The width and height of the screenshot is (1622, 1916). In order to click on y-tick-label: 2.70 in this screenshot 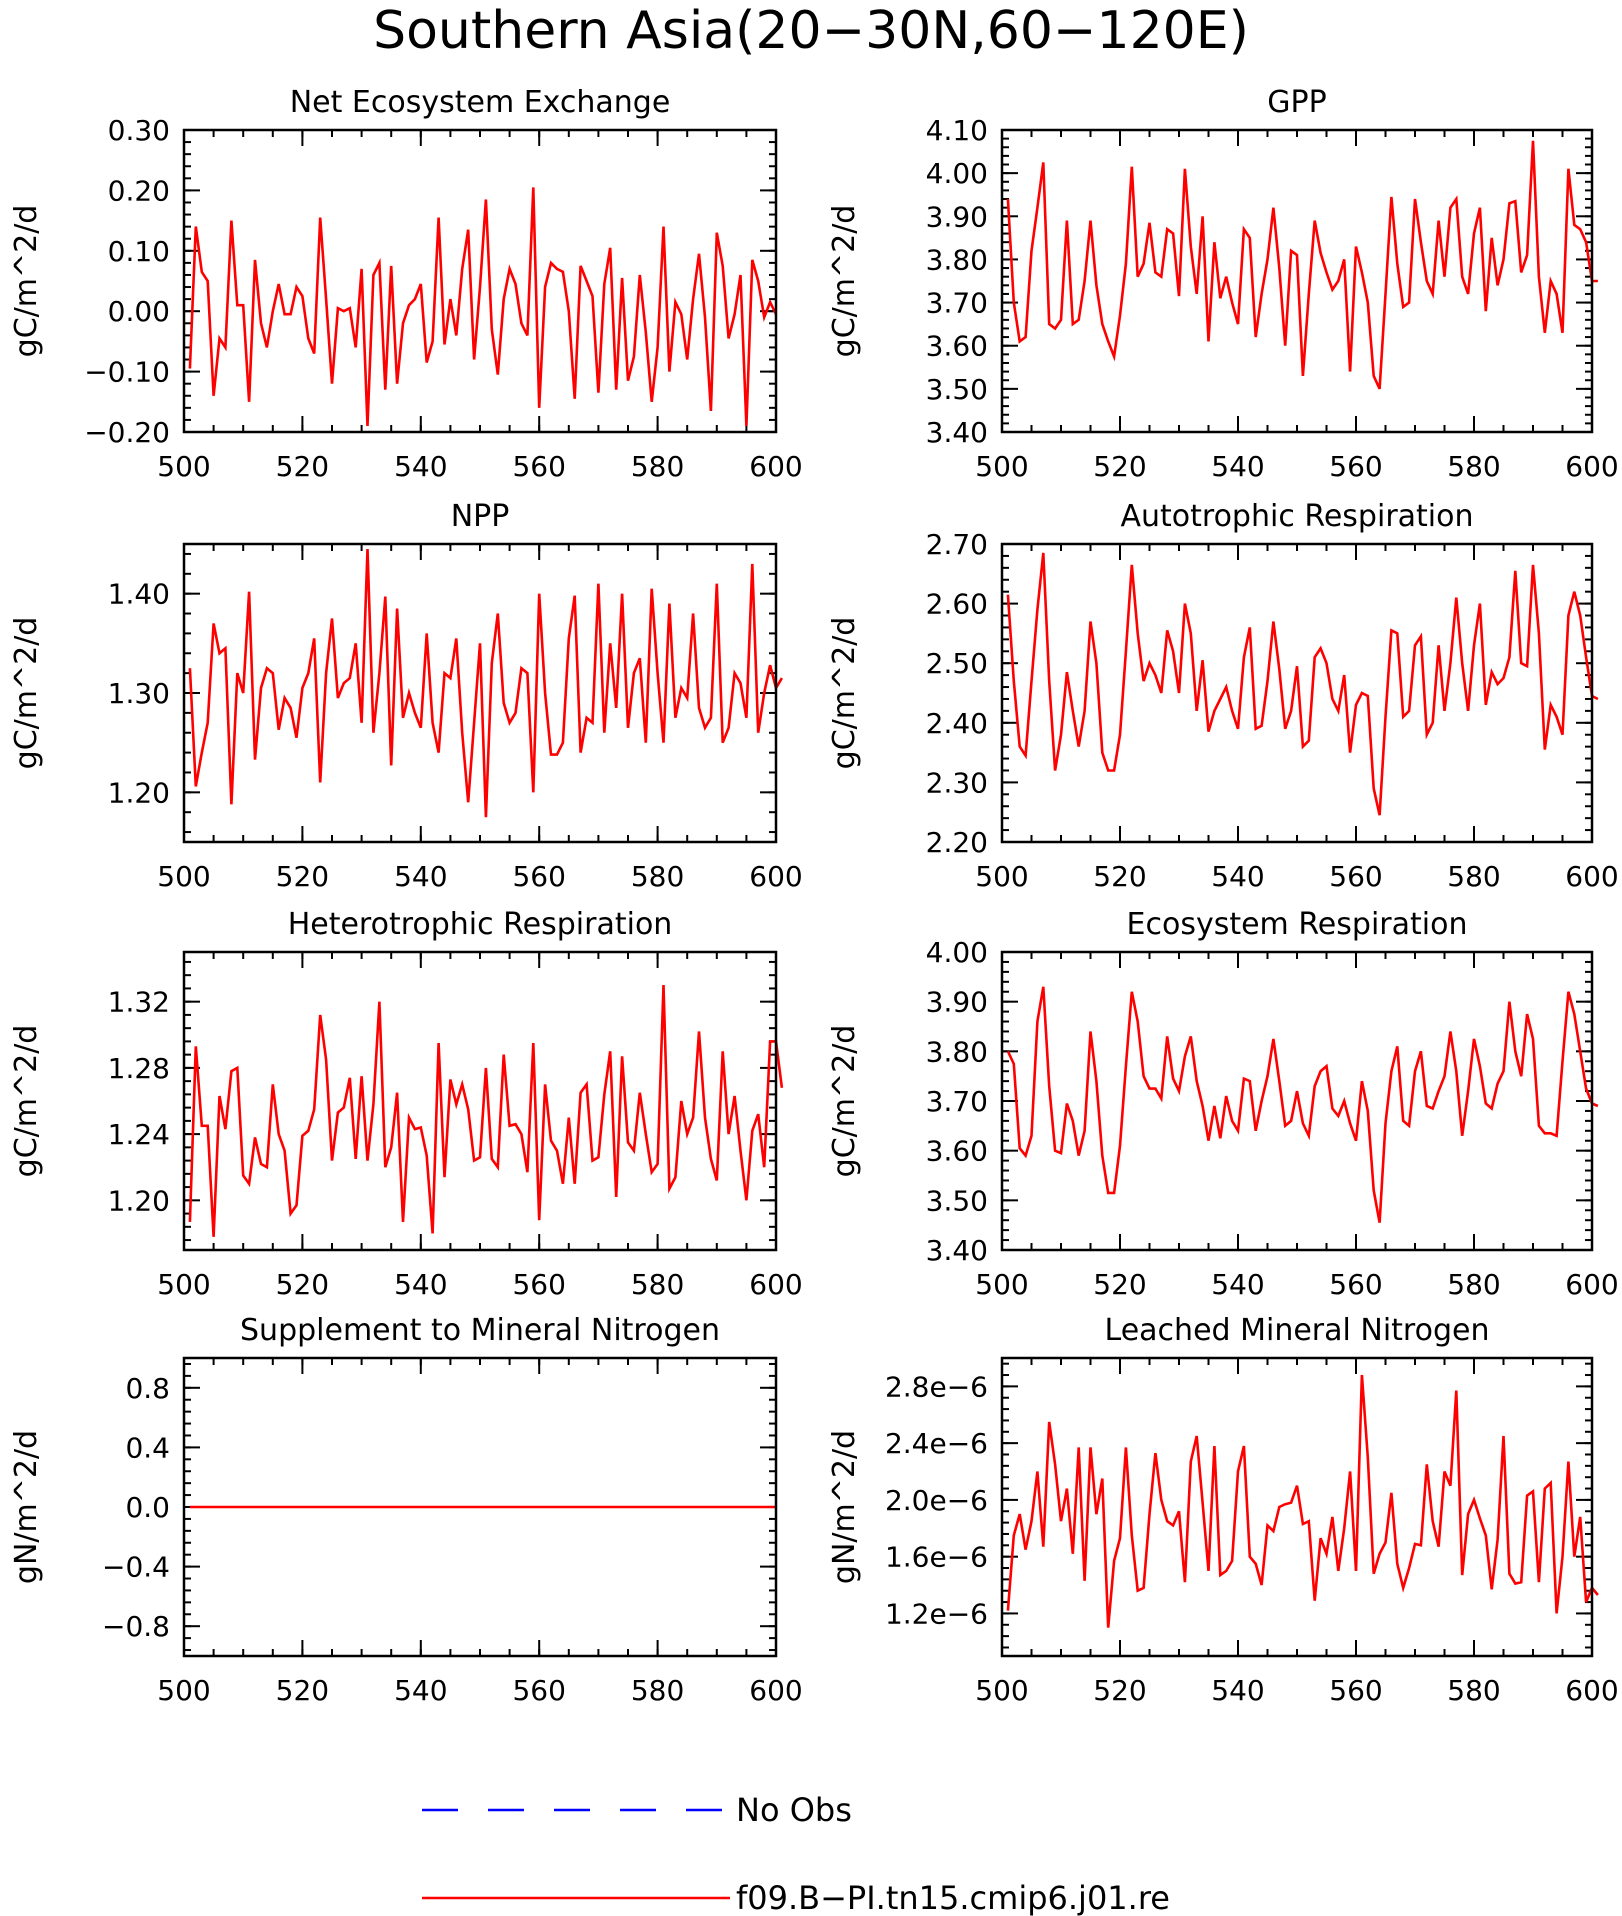, I will do `click(957, 544)`.